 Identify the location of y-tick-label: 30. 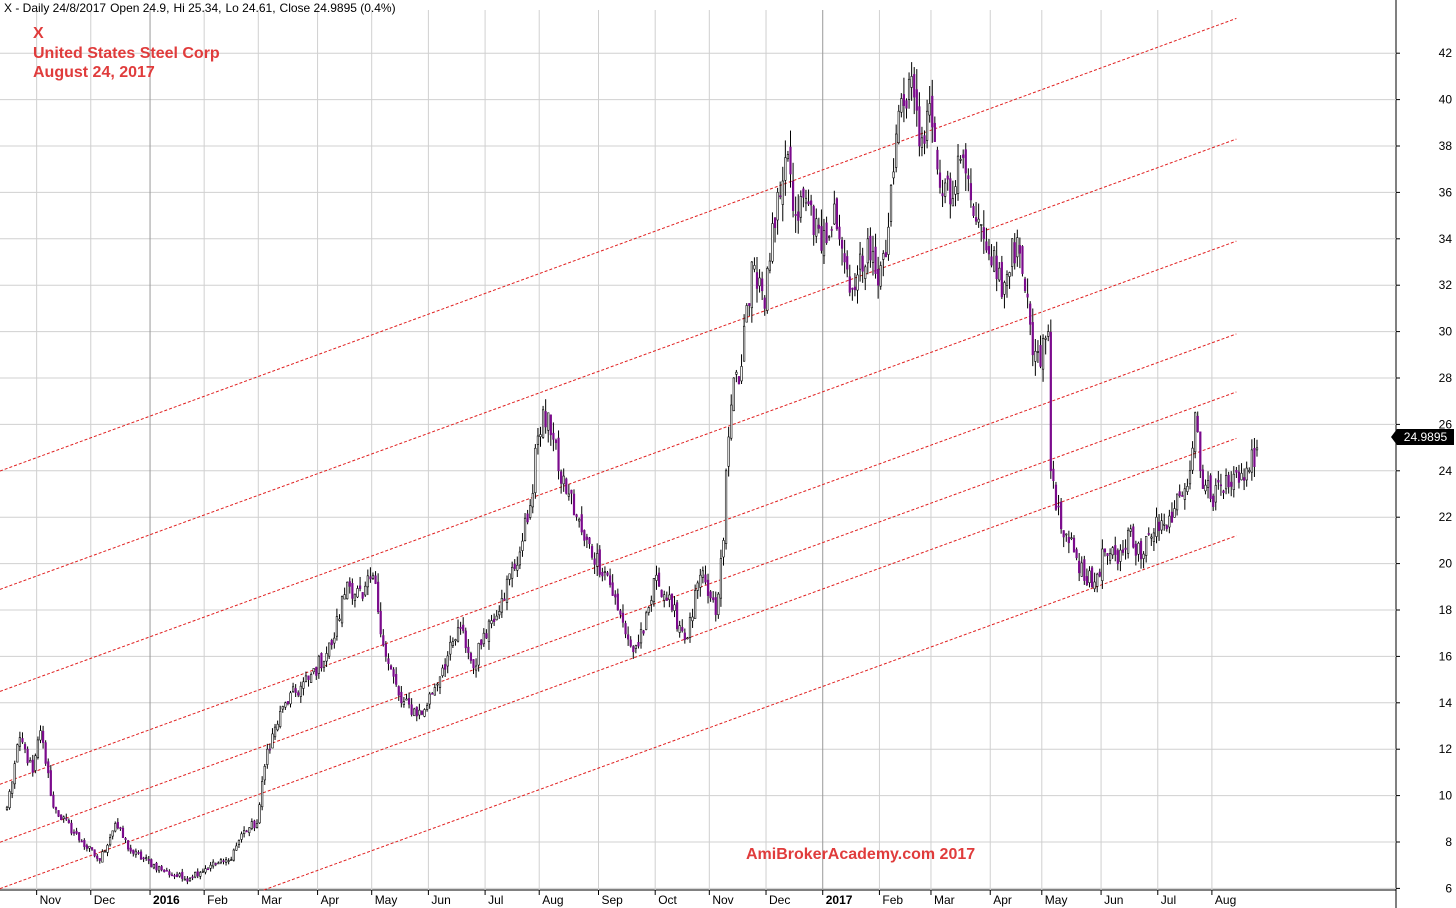
(1446, 332).